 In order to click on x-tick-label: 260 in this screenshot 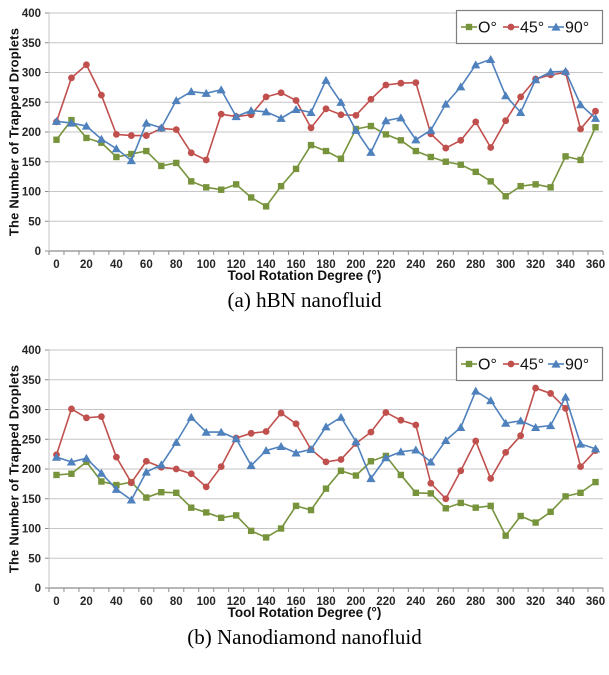, I will do `click(445, 265)`.